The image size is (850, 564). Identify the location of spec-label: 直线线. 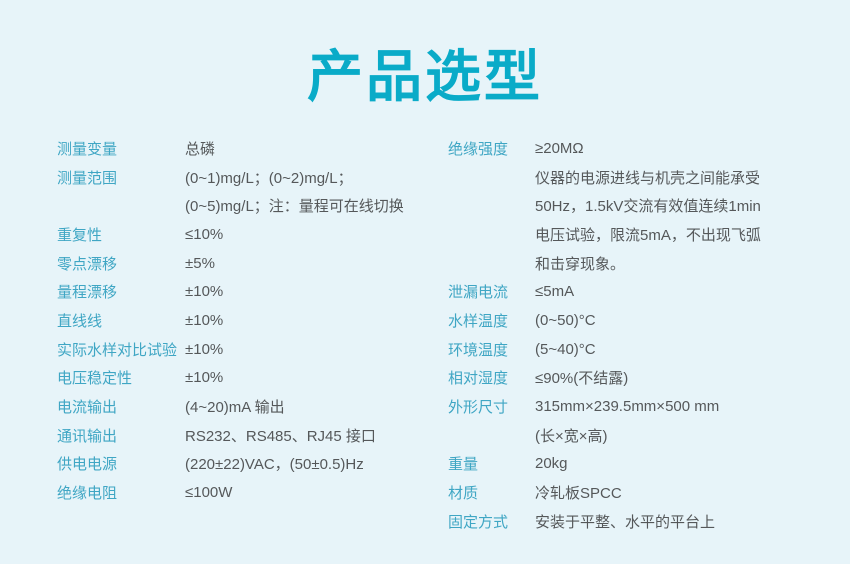
(80, 321).